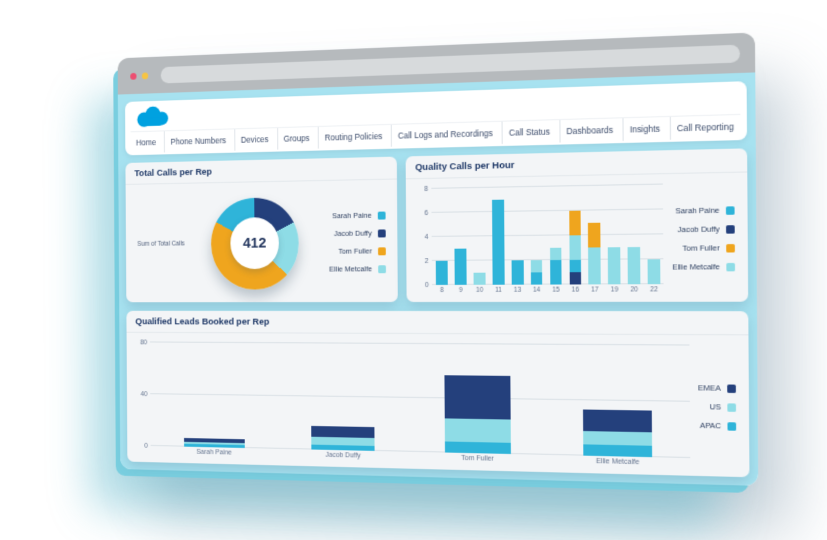  What do you see at coordinates (437, 323) in the screenshot?
I see `card-title: Qualified Leads Booked per Rep` at bounding box center [437, 323].